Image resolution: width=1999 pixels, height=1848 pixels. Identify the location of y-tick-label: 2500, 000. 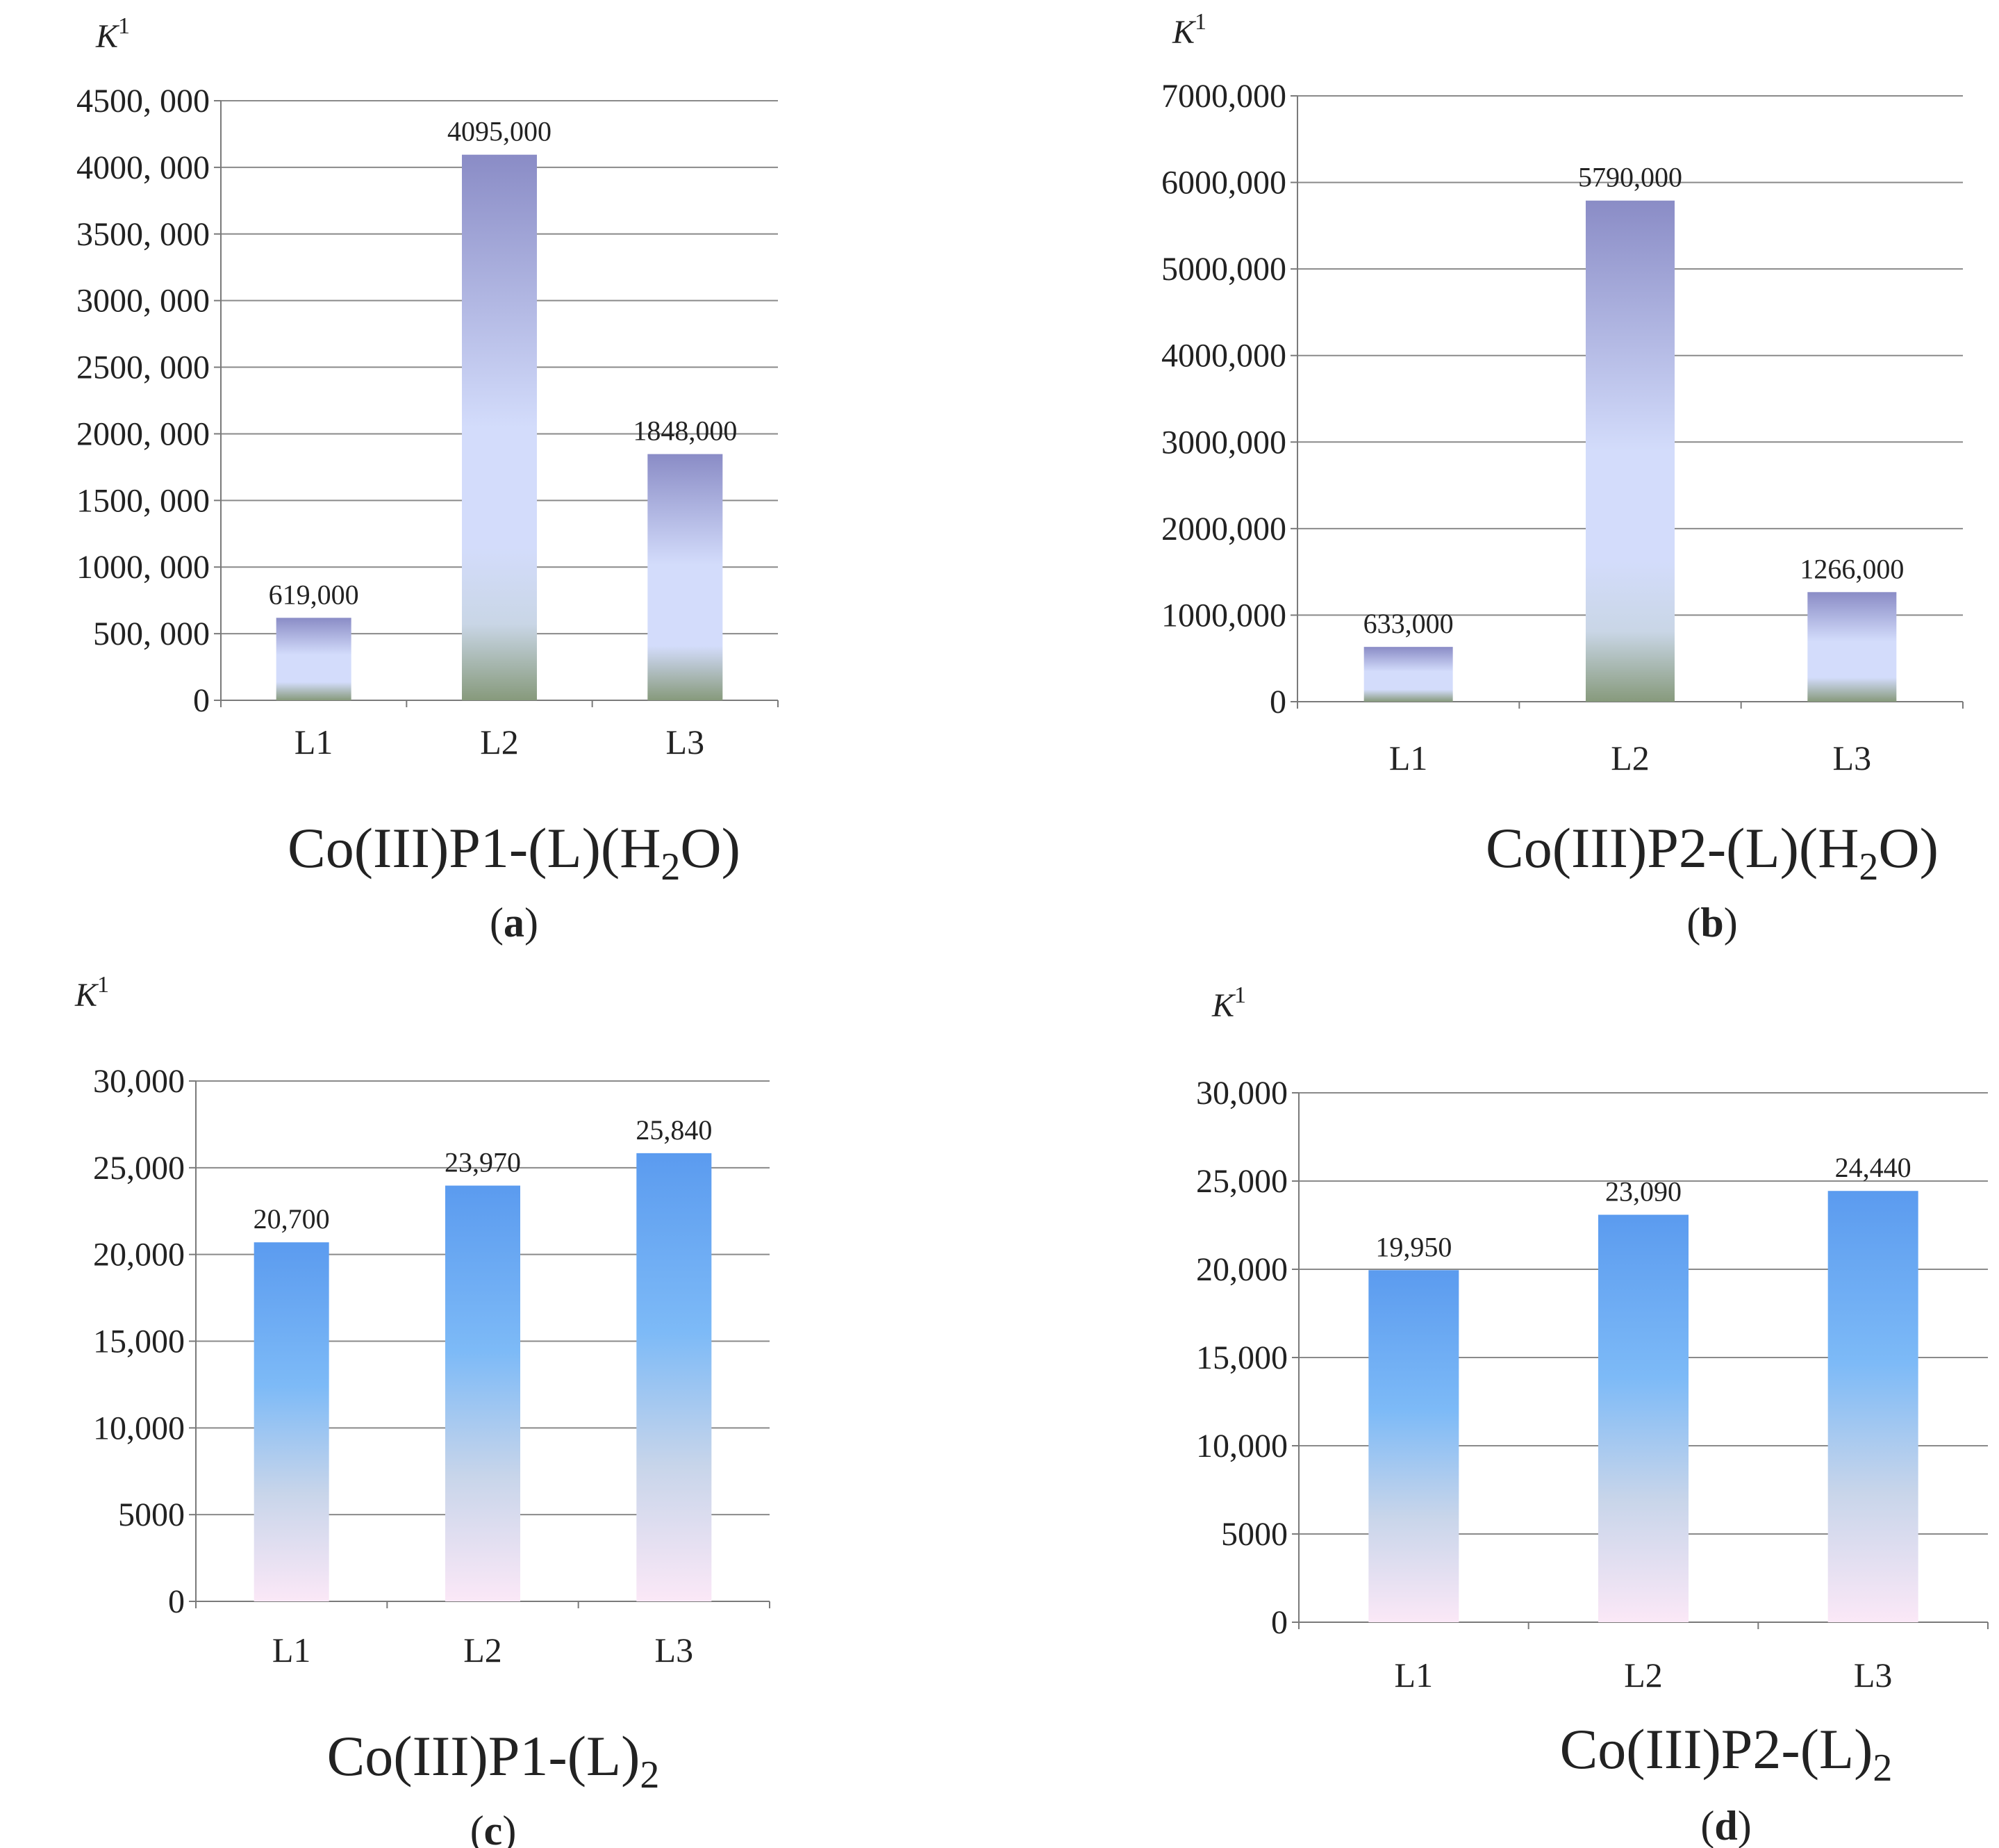
(143, 368).